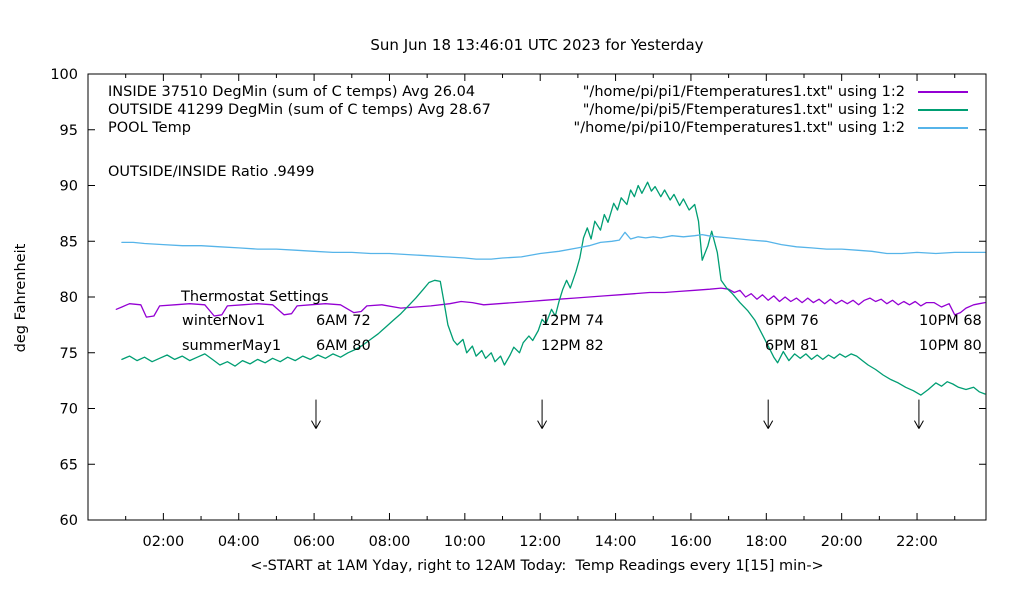 This screenshot has width=1020, height=600. What do you see at coordinates (69, 410) in the screenshot?
I see `y-tick-label: 70` at bounding box center [69, 410].